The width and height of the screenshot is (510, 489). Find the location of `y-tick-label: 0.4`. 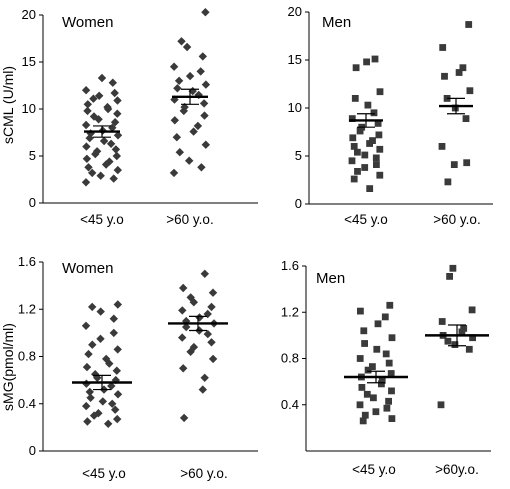

y-tick-label: 0.4 is located at coordinates (290, 404).